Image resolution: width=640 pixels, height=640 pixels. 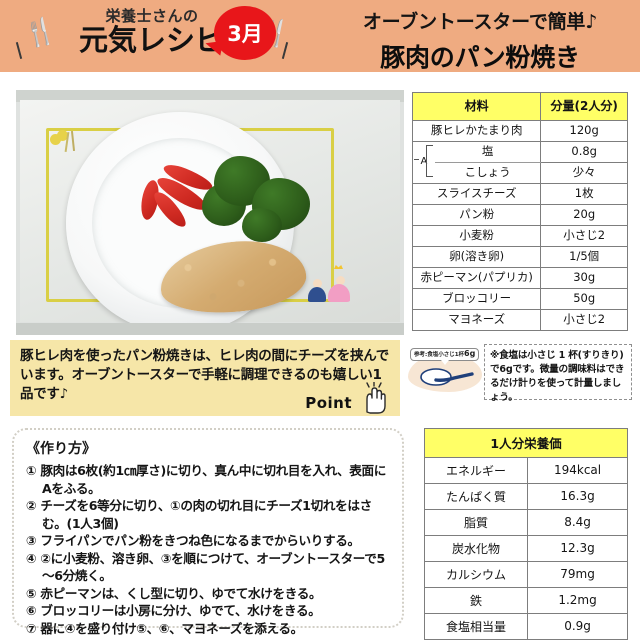 I want to click on point-label: Point, so click(x=328, y=403).